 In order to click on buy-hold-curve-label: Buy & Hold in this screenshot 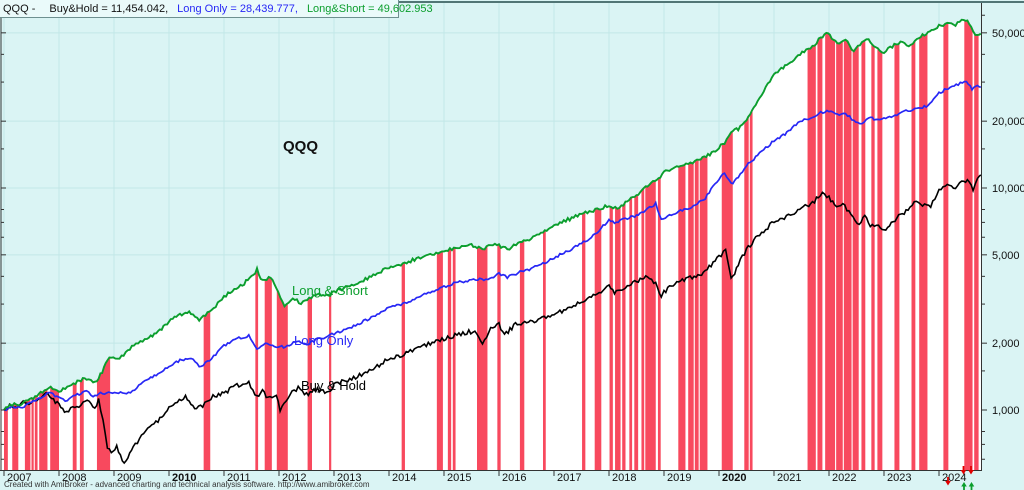, I will do `click(334, 385)`.